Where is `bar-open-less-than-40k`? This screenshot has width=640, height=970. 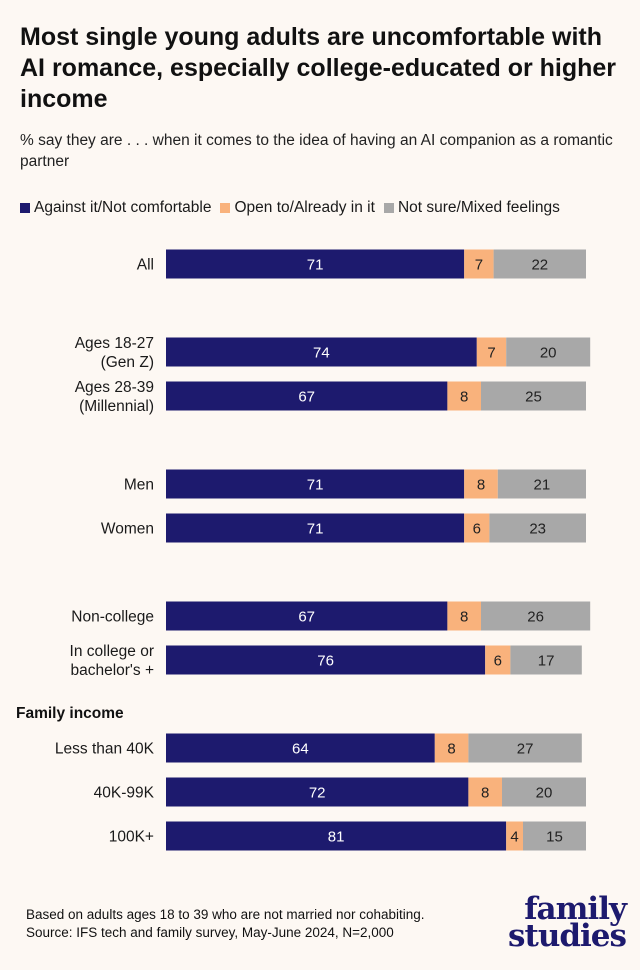 bar-open-less-than-40k is located at coordinates (451, 748).